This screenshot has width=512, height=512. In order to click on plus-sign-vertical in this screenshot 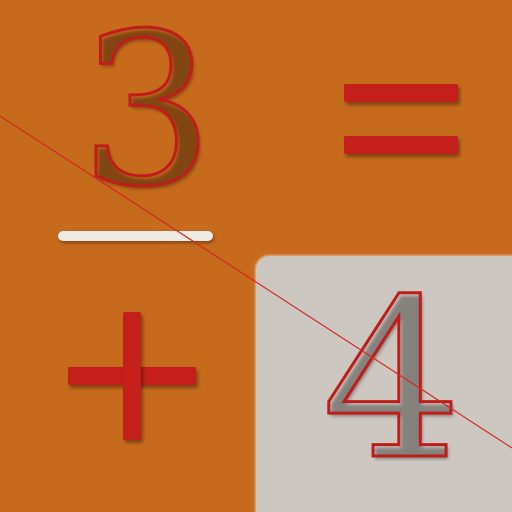, I will do `click(132, 376)`.